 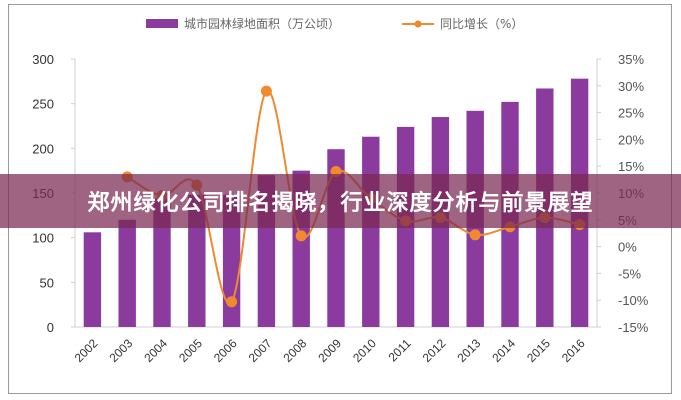 I want to click on right-tick-label: 20%, so click(x=631, y=139).